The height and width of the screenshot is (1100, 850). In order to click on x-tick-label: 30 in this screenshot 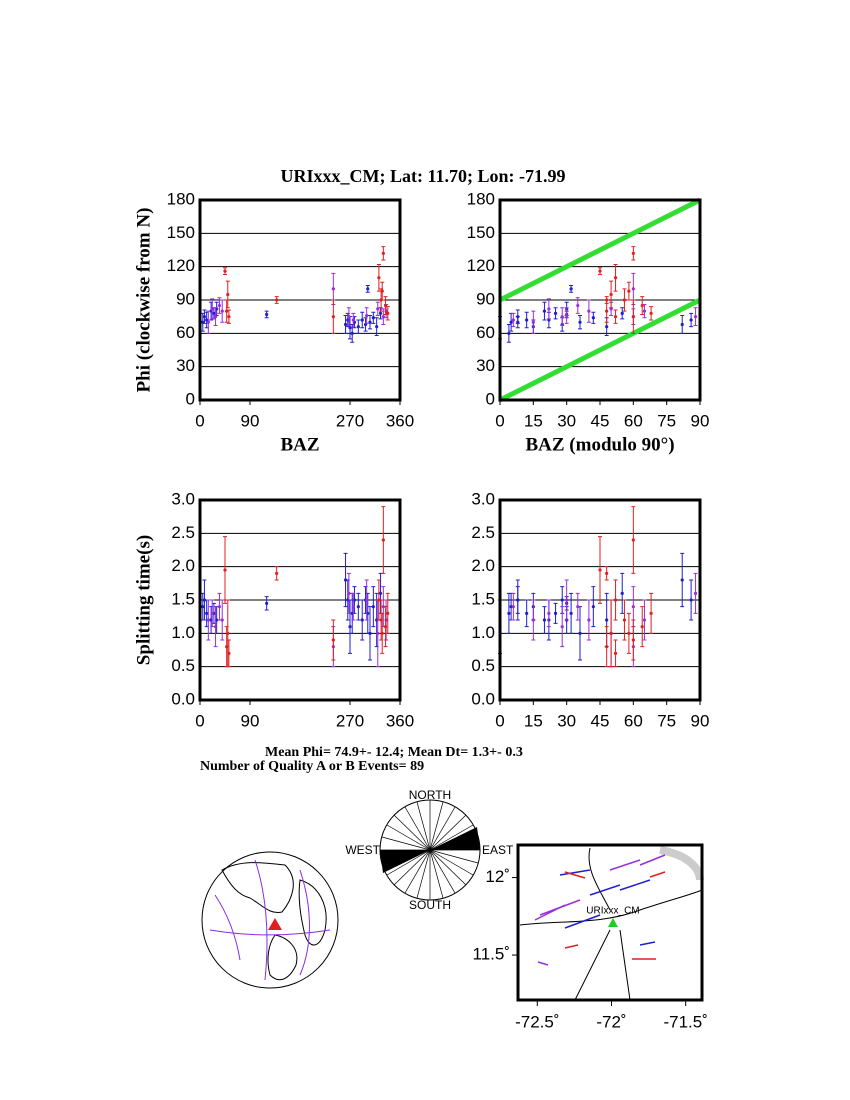, I will do `click(566, 420)`.